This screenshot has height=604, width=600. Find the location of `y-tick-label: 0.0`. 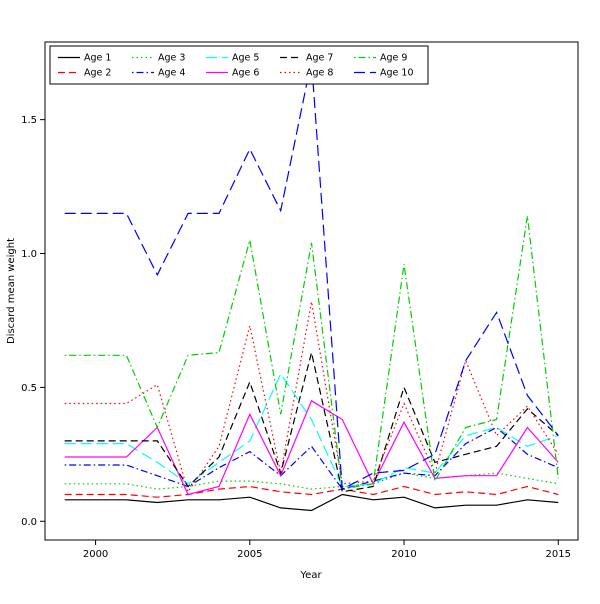

y-tick-label: 0.0 is located at coordinates (29, 522).